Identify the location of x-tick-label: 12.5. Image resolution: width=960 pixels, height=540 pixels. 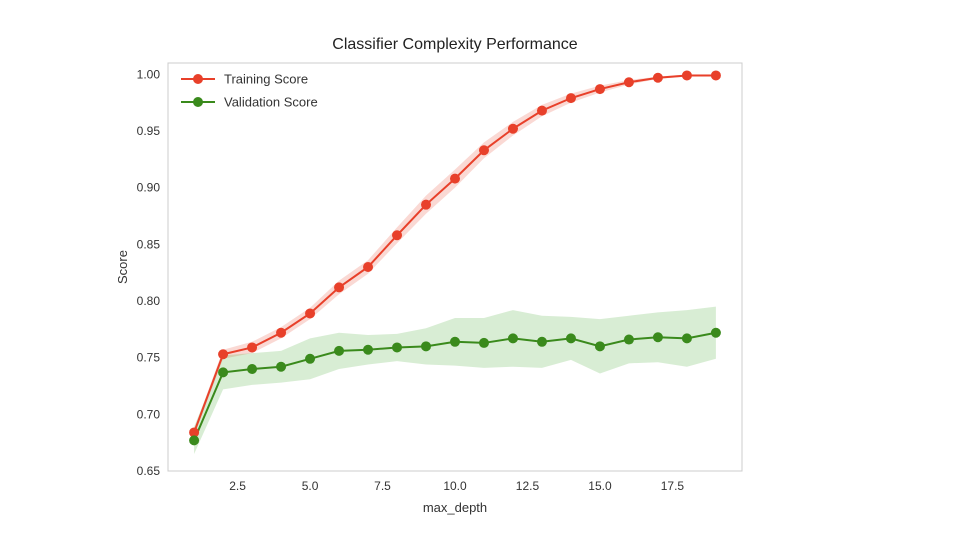
(528, 486).